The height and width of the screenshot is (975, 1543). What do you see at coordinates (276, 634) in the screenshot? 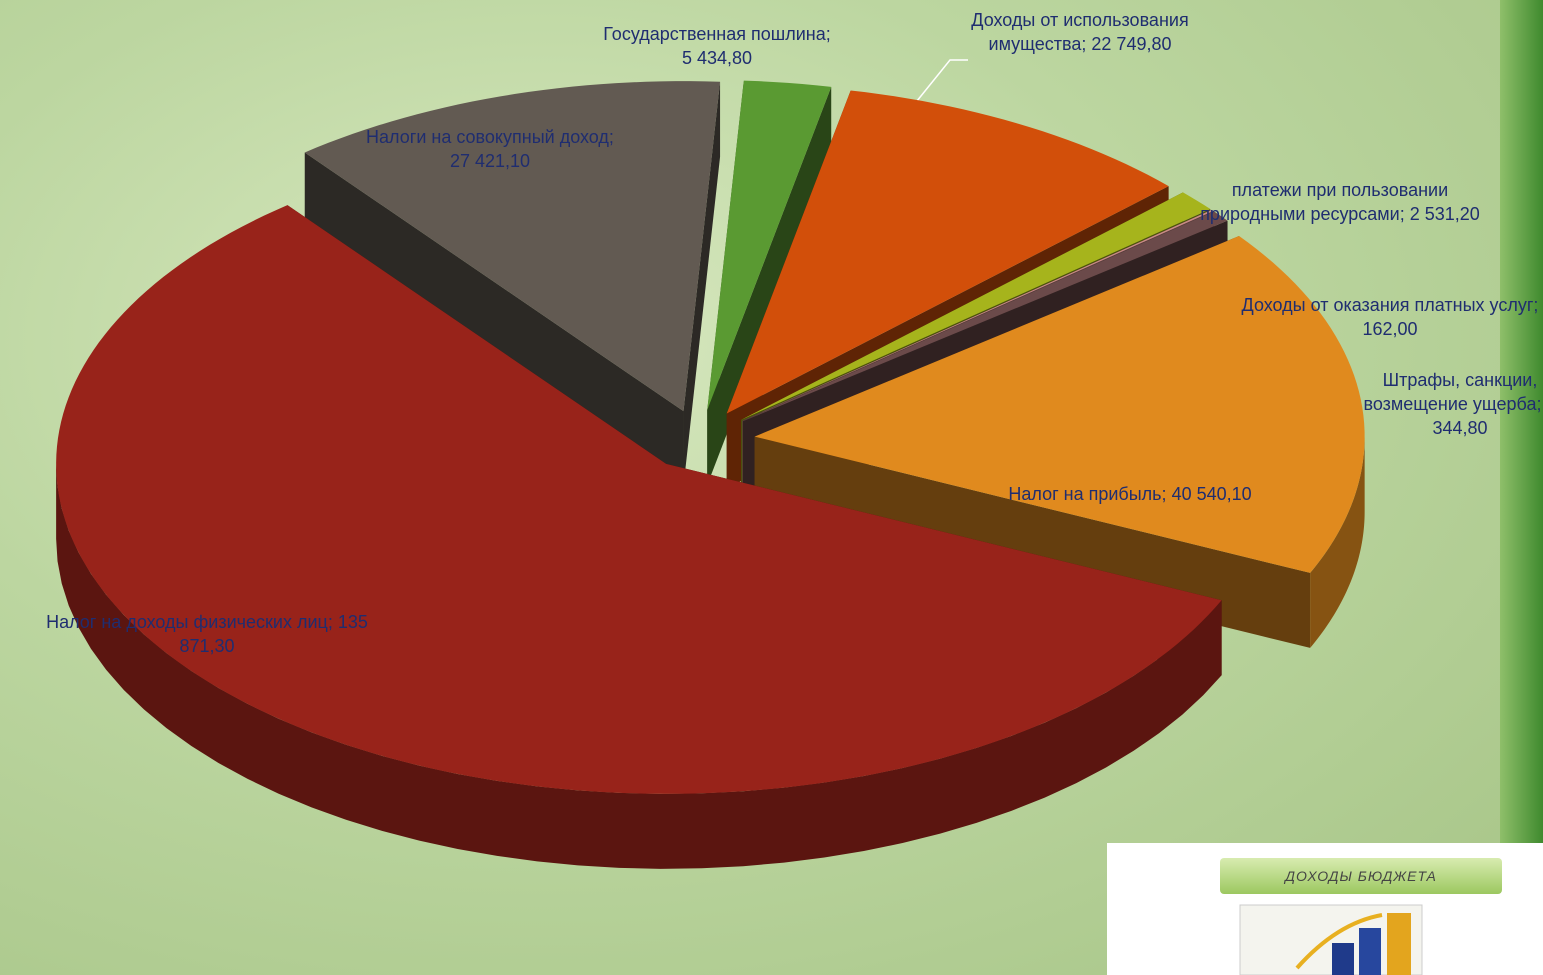
I see `value-label: 135 871,30` at bounding box center [276, 634].